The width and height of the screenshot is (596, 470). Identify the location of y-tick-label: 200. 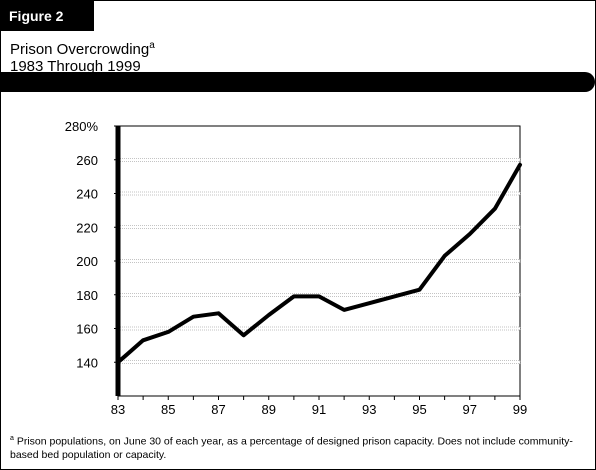
(87, 261).